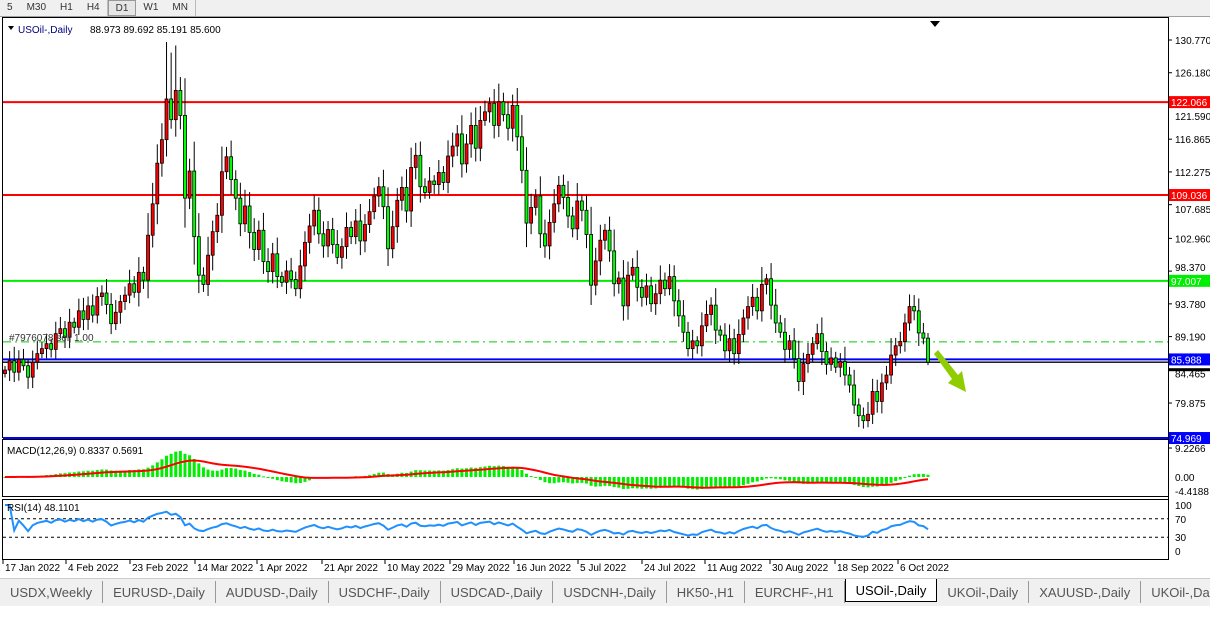  I want to click on macd-label: MACD(12,26,9) 0.8337 0.5691, so click(75, 451).